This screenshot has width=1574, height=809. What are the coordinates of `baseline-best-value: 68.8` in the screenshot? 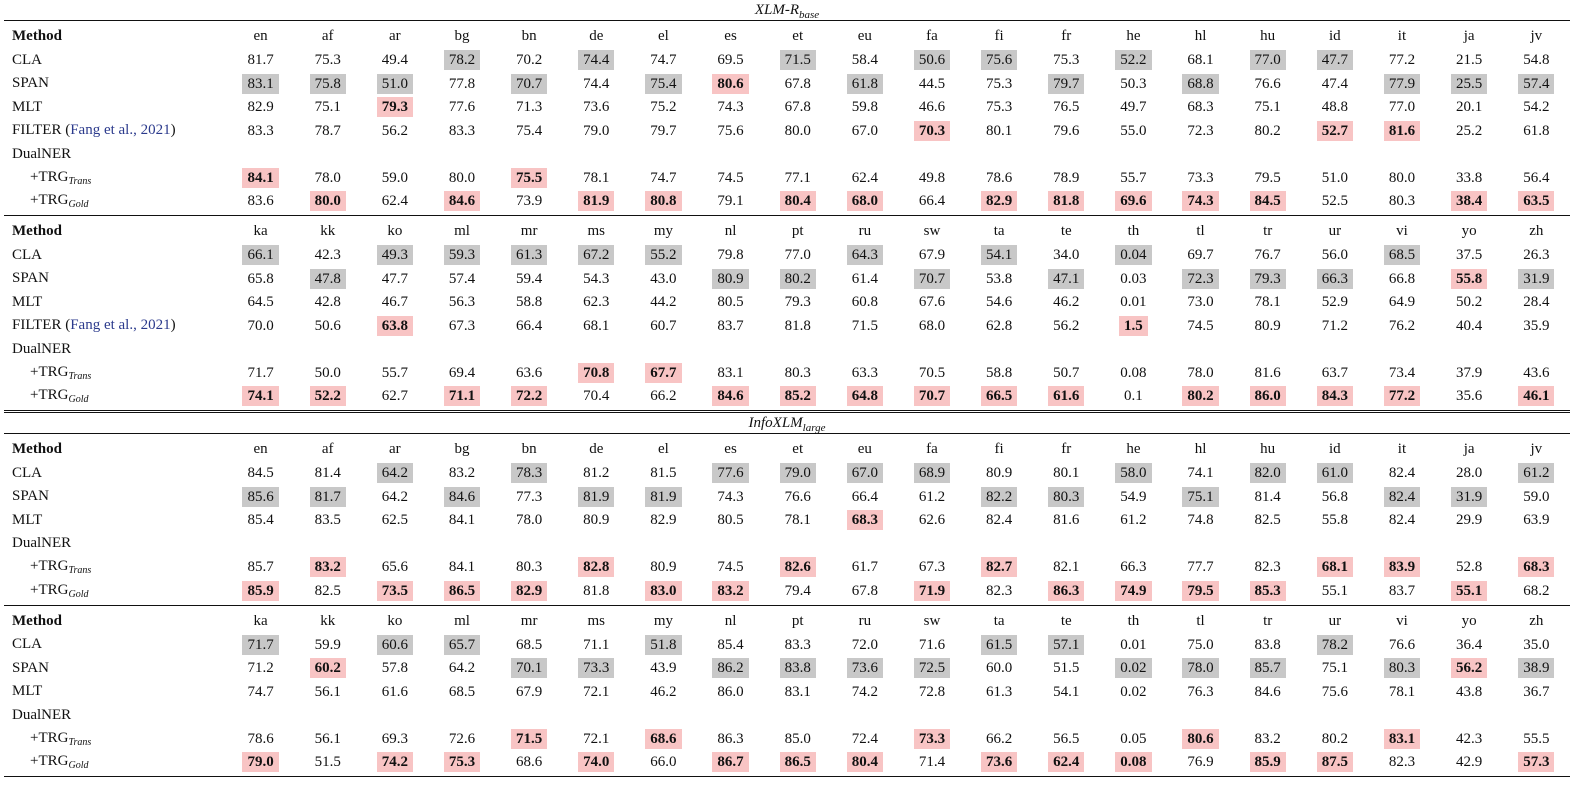 It's located at (1200, 83).